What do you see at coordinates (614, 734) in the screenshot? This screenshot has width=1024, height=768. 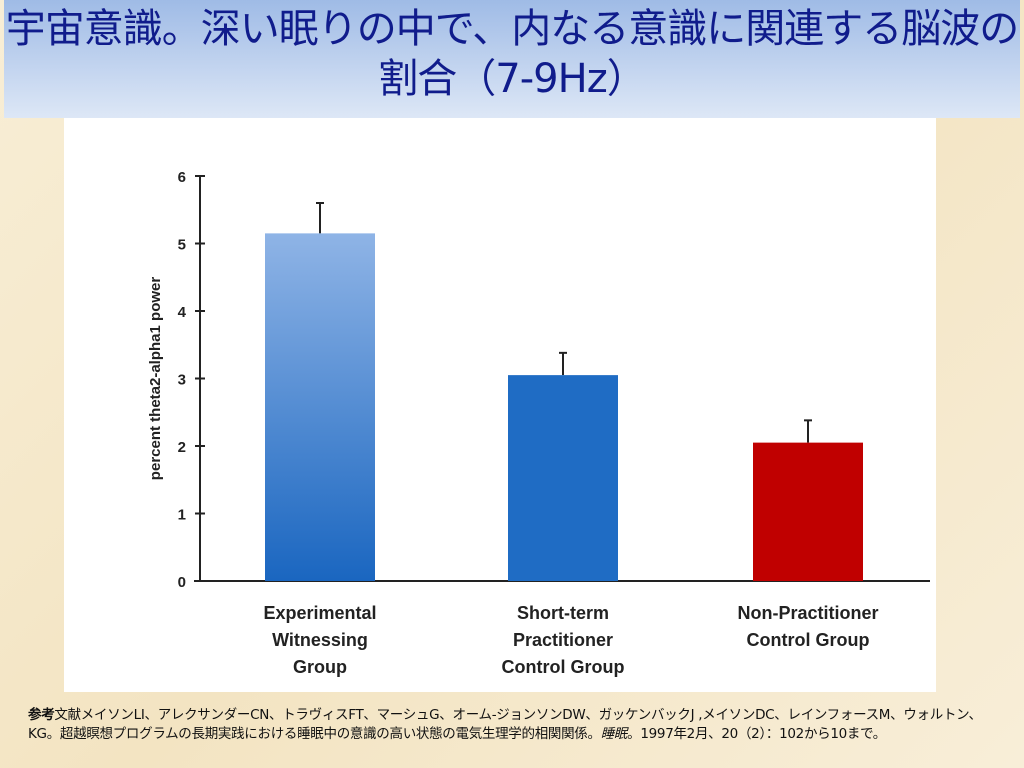 I see `reference-journal: 睡眠` at bounding box center [614, 734].